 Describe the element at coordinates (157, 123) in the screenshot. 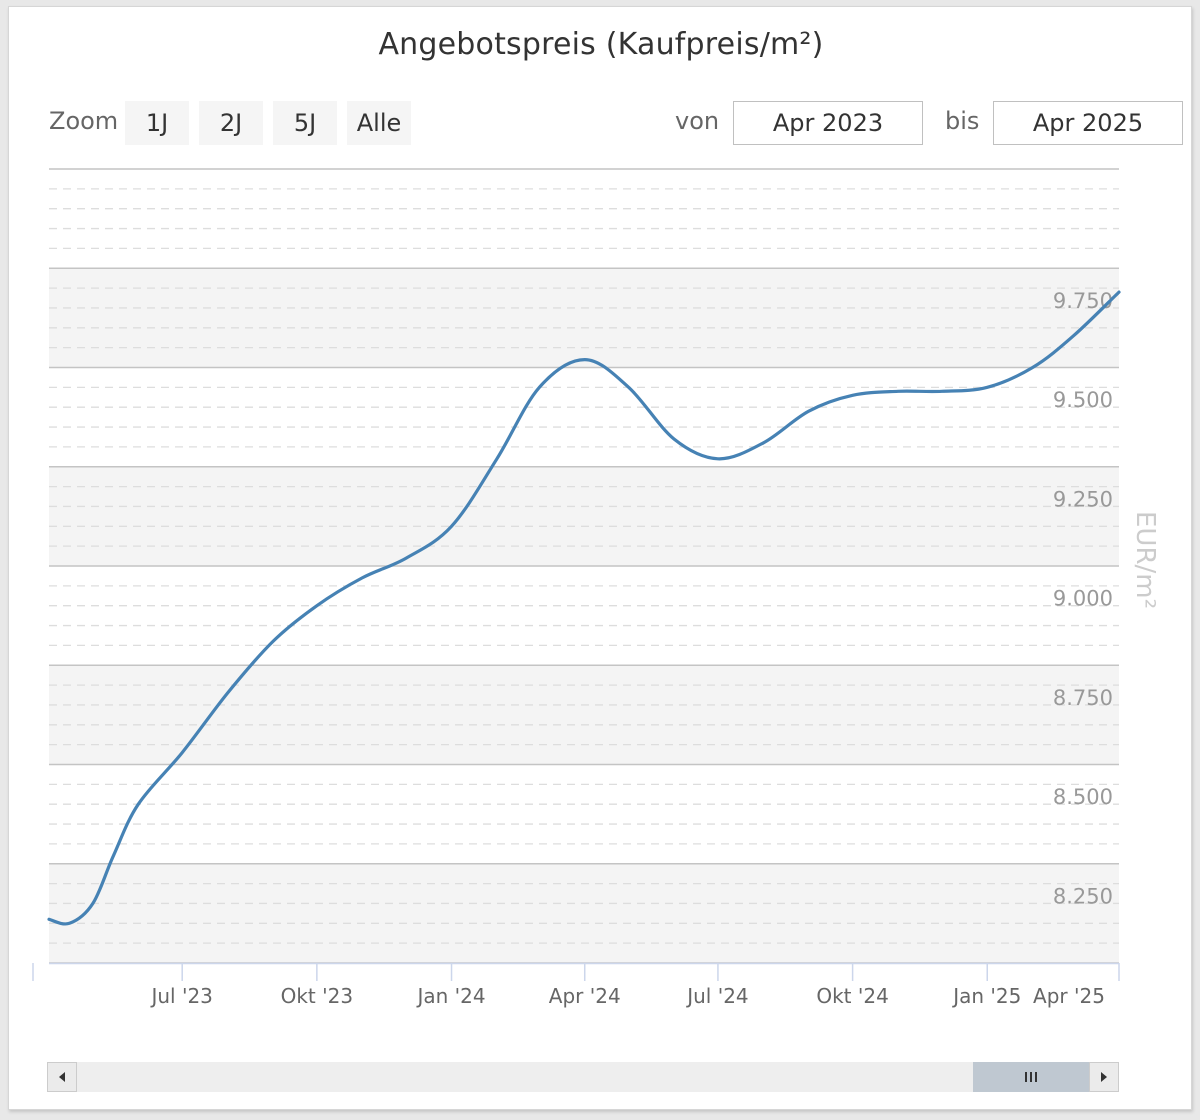

I see `zoom-1j-button: 1J` at that location.